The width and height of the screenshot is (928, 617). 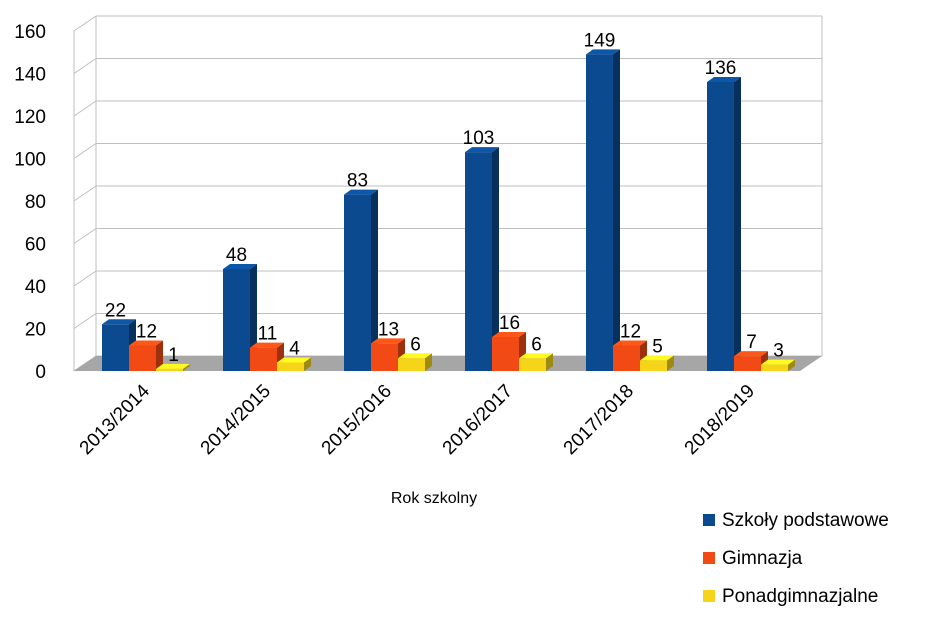 What do you see at coordinates (479, 138) in the screenshot?
I see `data-label: 103` at bounding box center [479, 138].